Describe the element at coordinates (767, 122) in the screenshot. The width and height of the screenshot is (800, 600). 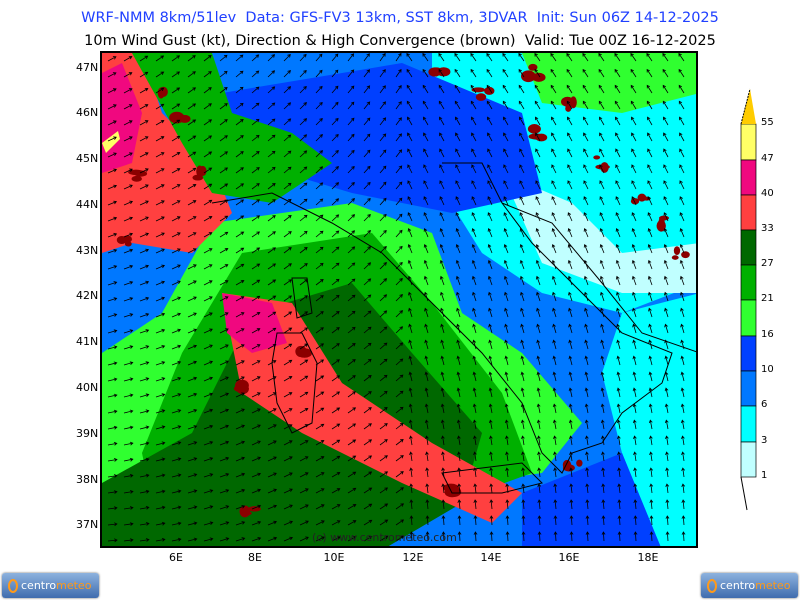
I see `colorbar-label: 55` at that location.